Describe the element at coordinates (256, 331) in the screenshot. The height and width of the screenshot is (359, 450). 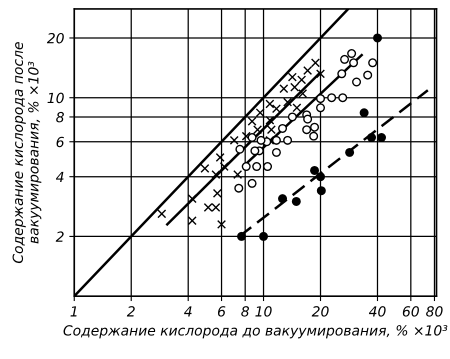
I see `x-axis-title: Содержание кислорода до вакуумирования, % ×10³` at that location.